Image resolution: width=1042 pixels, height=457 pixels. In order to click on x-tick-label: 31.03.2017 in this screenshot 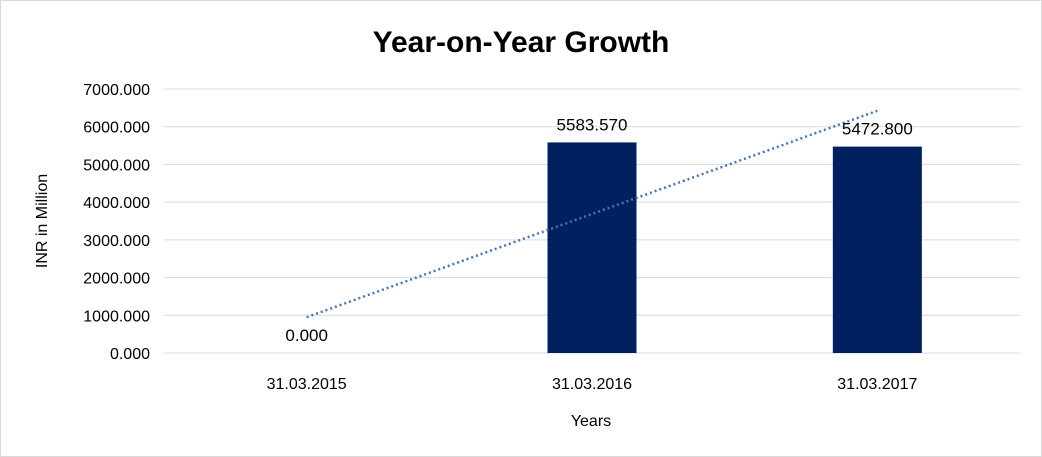, I will do `click(877, 384)`.